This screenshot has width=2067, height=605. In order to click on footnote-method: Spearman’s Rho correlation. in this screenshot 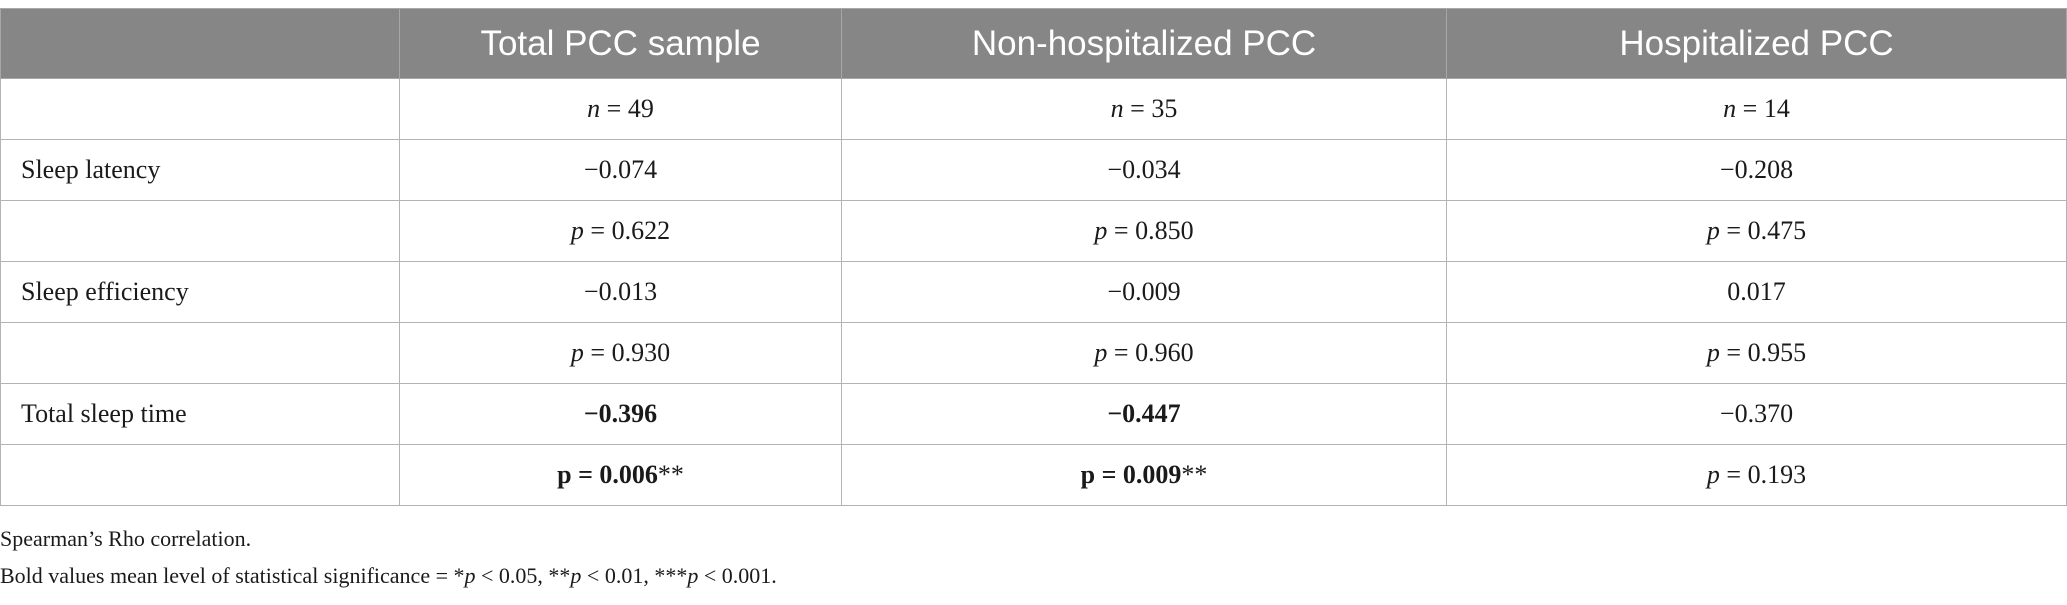, I will do `click(126, 538)`.